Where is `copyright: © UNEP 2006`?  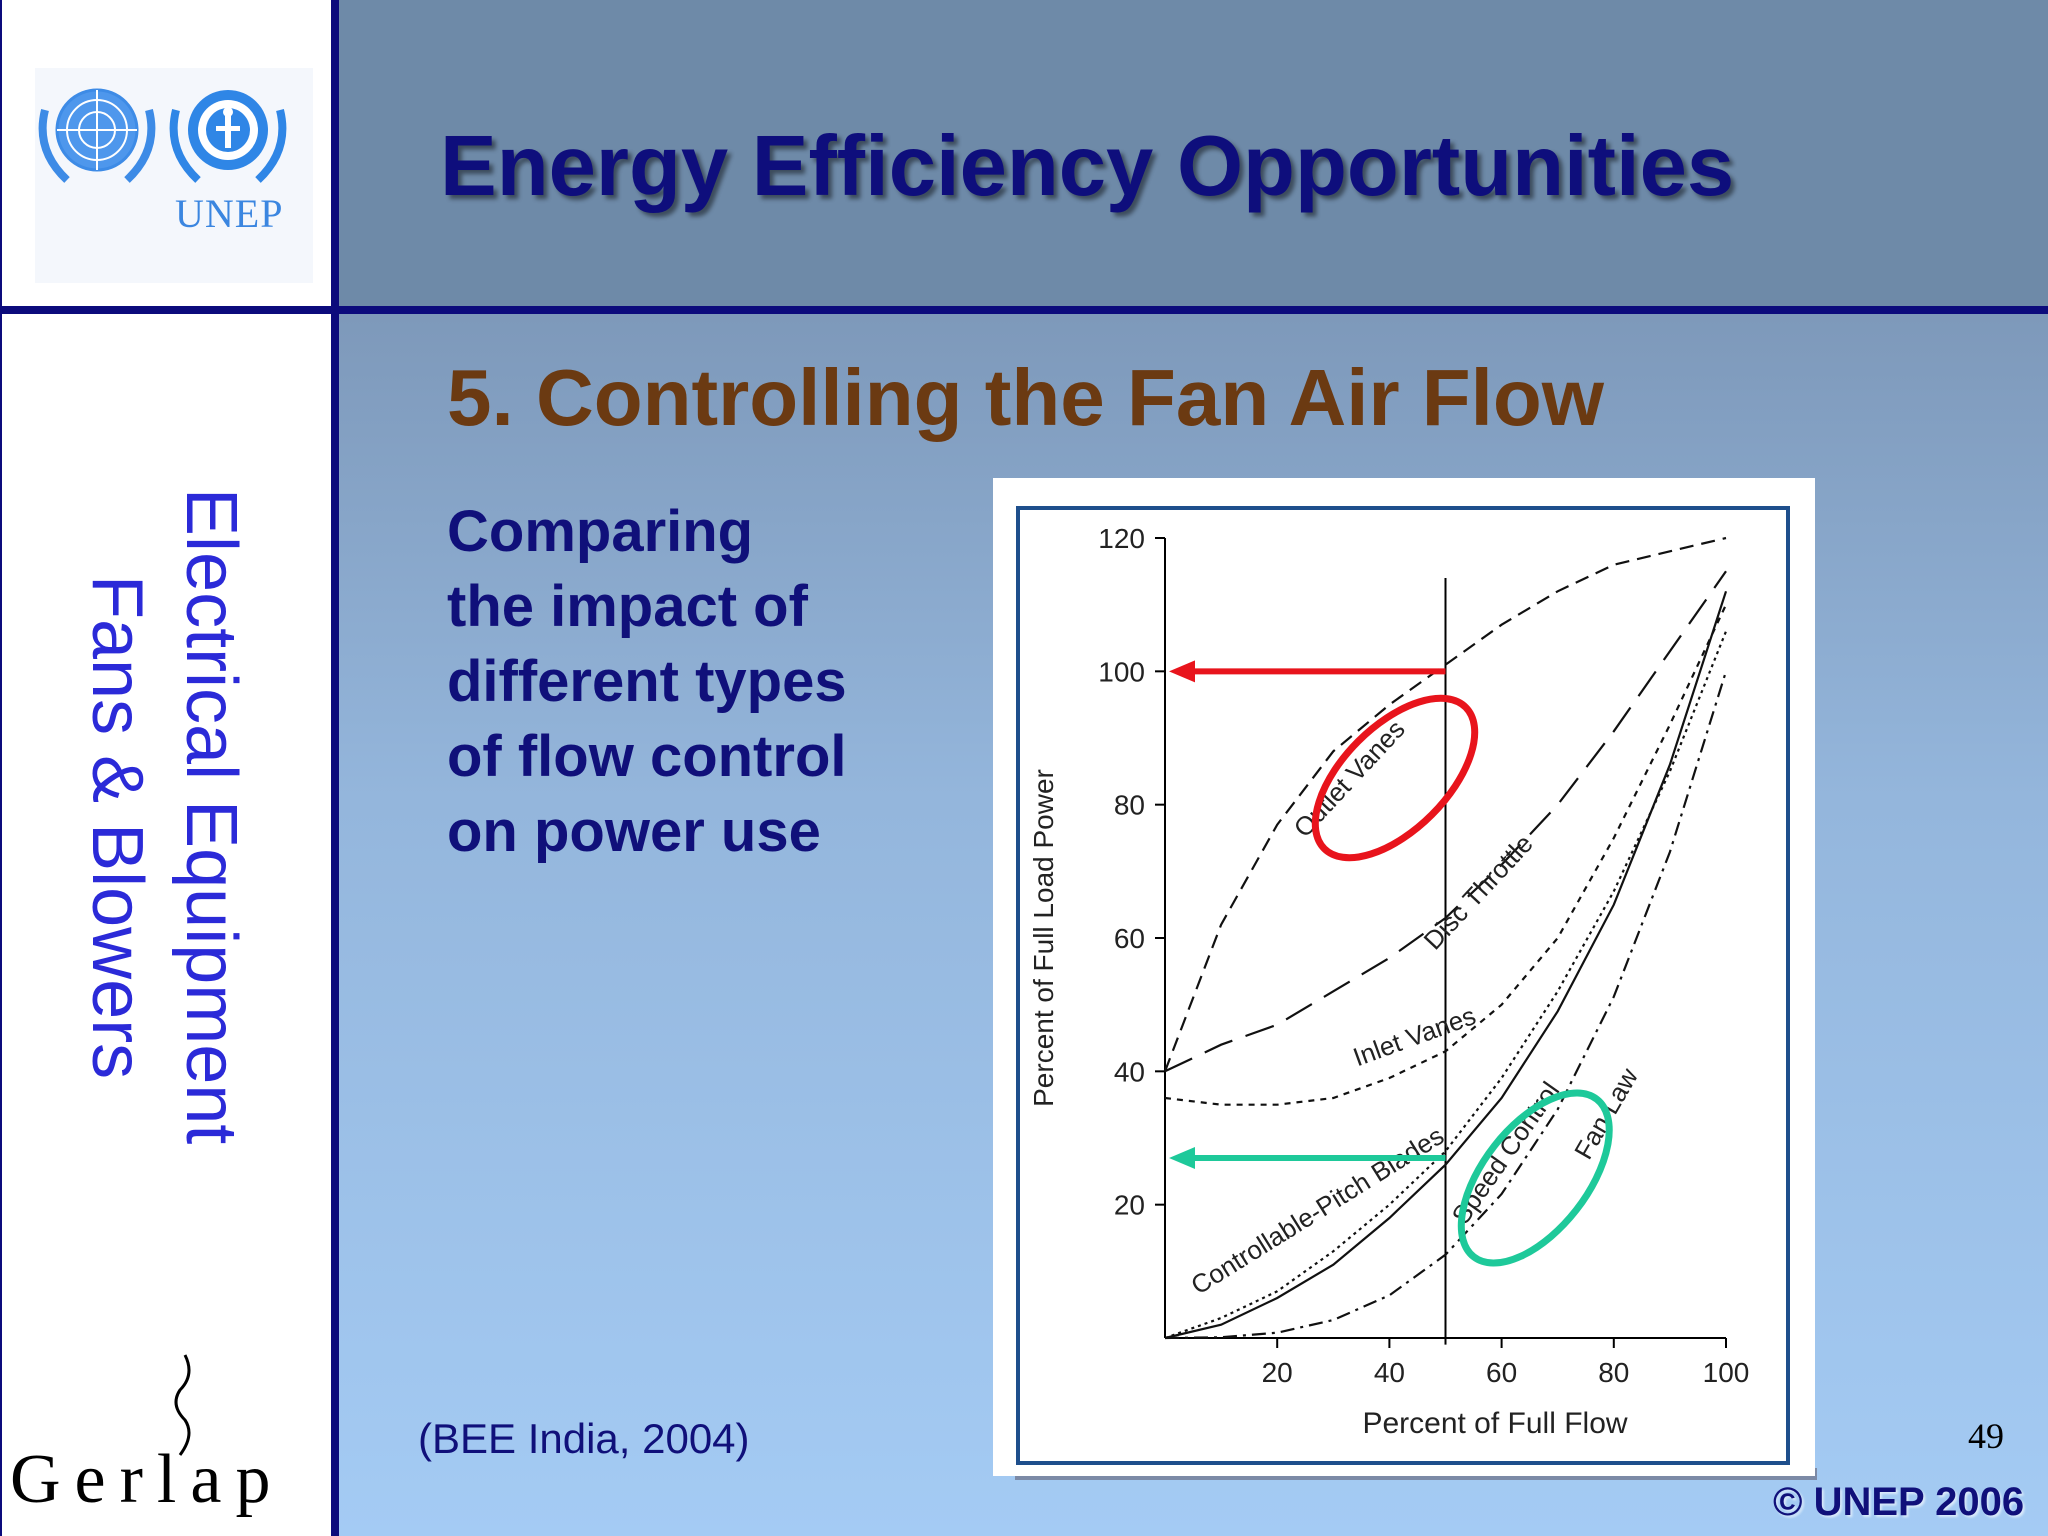
copyright: © UNEP 2006 is located at coordinates (1899, 1502).